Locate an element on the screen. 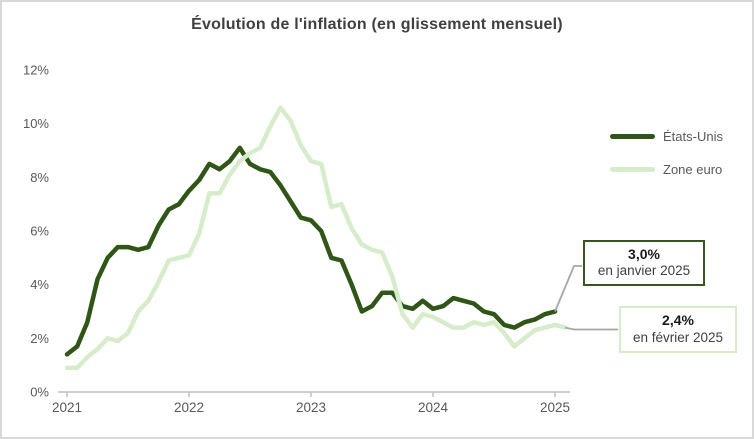  legend-label-zone-euro: Zone euro is located at coordinates (693, 169).